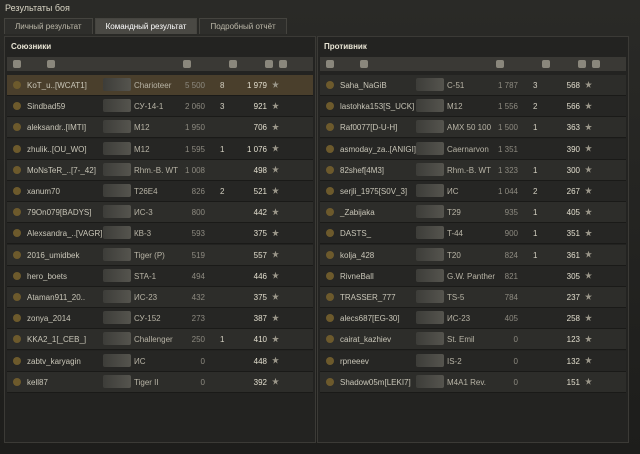 This screenshot has width=640, height=454. Describe the element at coordinates (507, 128) in the screenshot. I see `damage: 1 500` at that location.